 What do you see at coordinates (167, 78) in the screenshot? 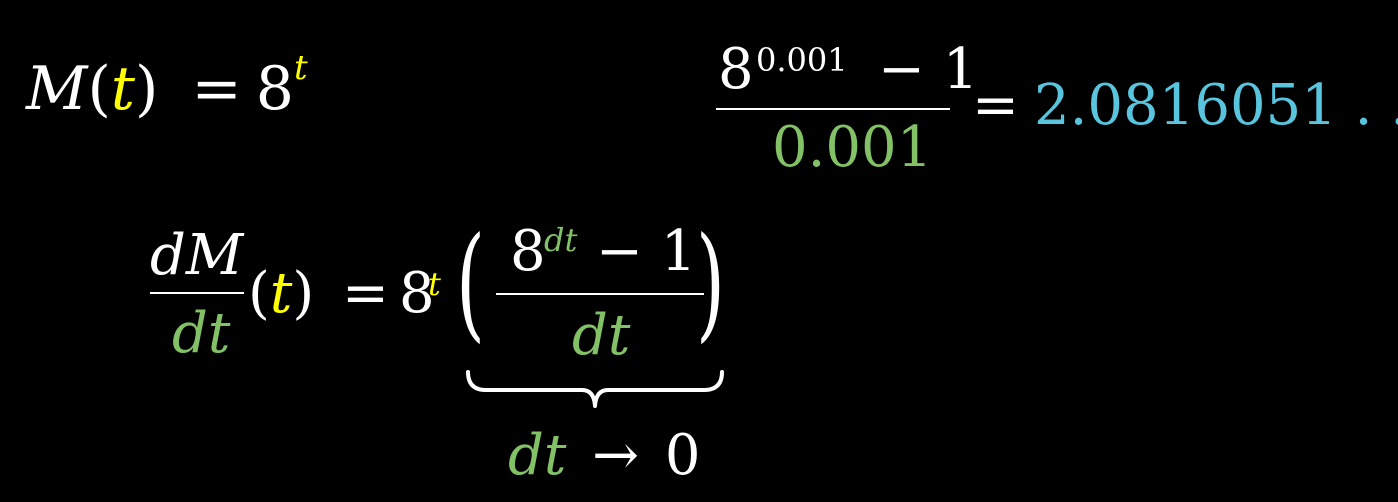
I see `equation-M-of-t: M(t) = 8t` at bounding box center [167, 78].